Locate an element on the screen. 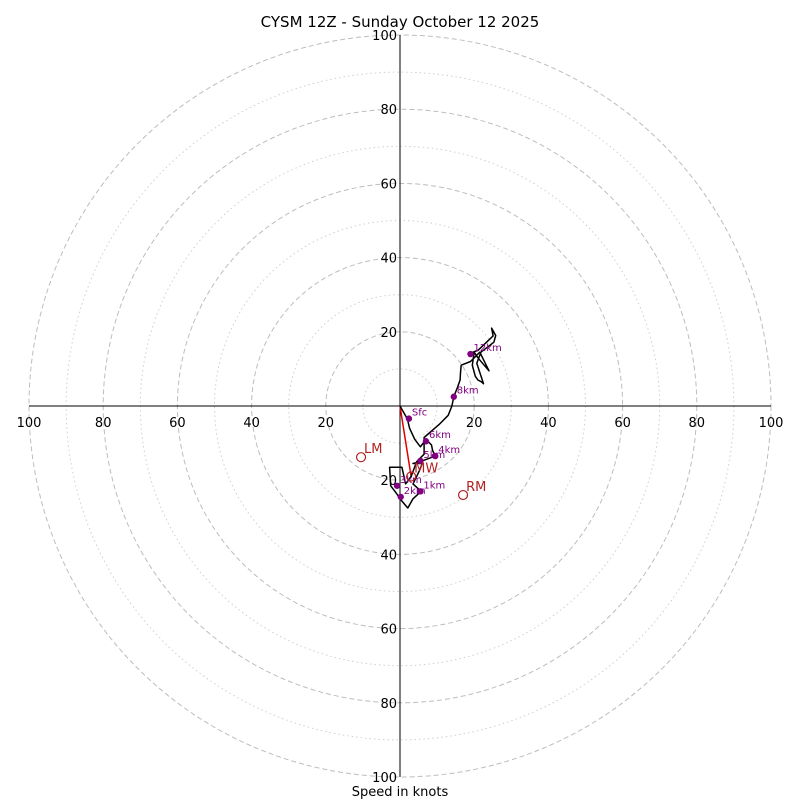 The image size is (800, 804). tick-label-right: 80 is located at coordinates (697, 423).